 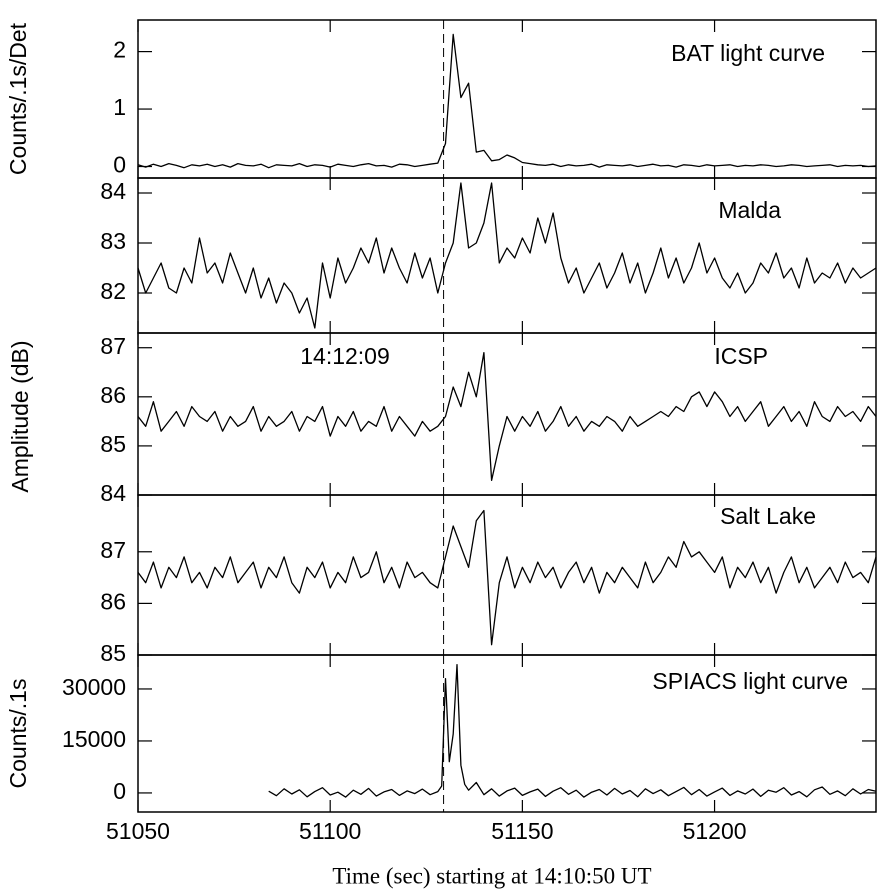 I want to click on y-tick-label: 30000, so click(x=94, y=687).